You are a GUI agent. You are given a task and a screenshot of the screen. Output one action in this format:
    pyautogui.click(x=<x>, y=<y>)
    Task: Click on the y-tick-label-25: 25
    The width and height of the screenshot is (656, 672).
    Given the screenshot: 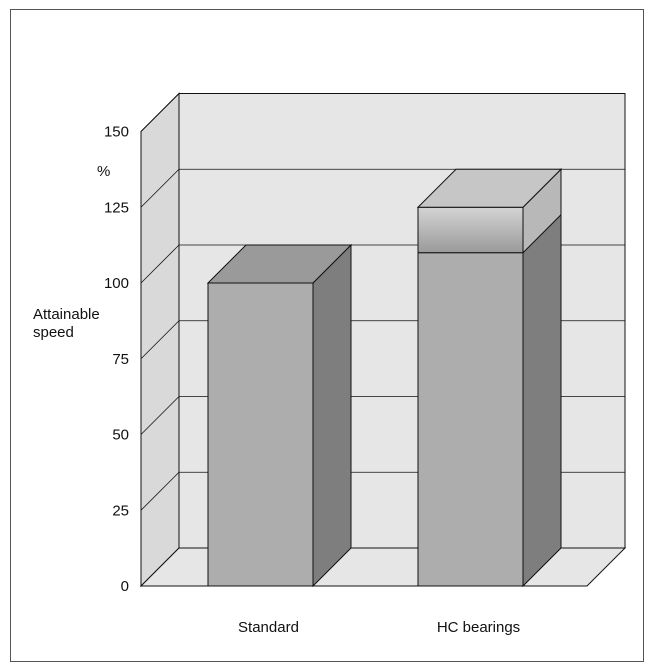 What is the action you would take?
    pyautogui.click(x=120, y=510)
    